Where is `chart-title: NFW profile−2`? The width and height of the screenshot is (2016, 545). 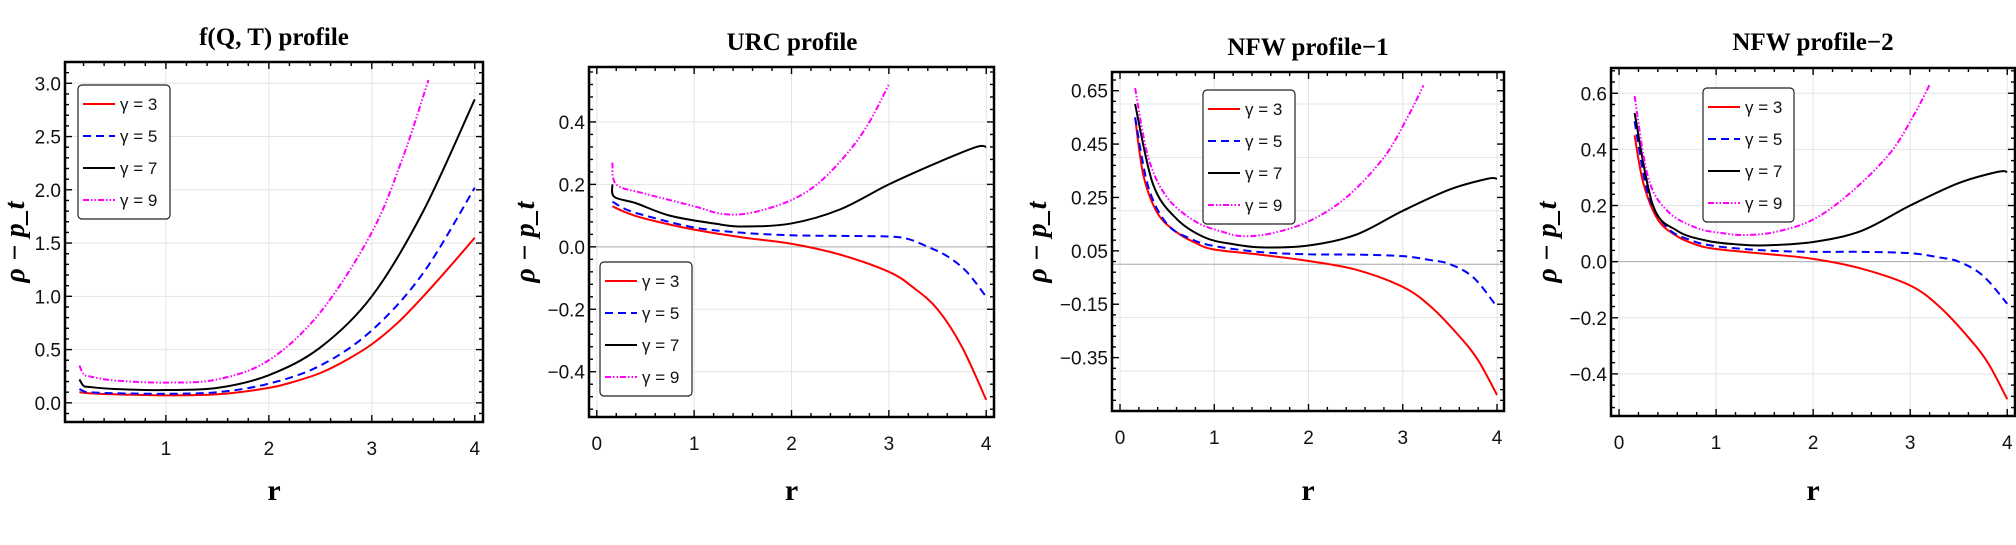 chart-title: NFW profile−2 is located at coordinates (1812, 42).